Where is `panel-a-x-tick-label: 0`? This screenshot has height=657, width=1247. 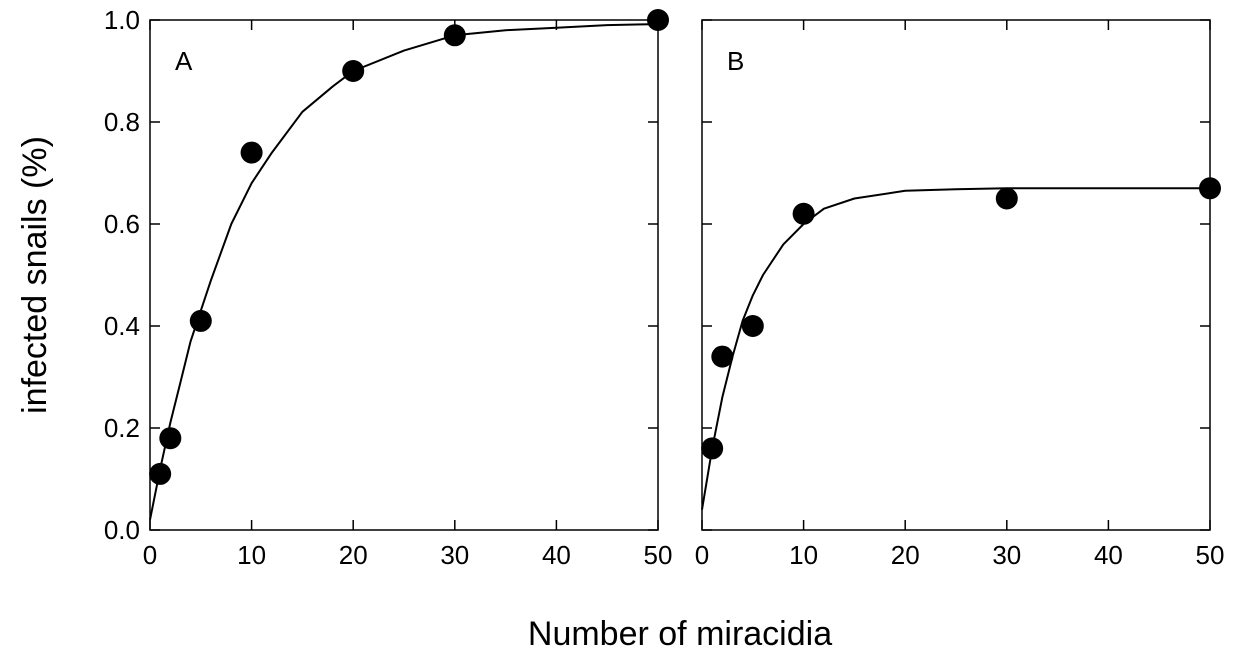
panel-a-x-tick-label: 0 is located at coordinates (150, 555).